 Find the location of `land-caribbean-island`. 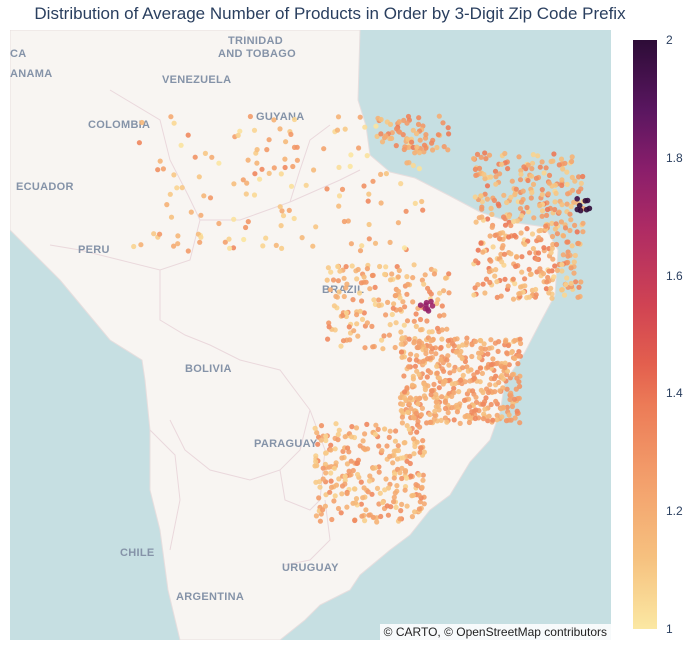

land-caribbean-island is located at coordinates (253, 34).